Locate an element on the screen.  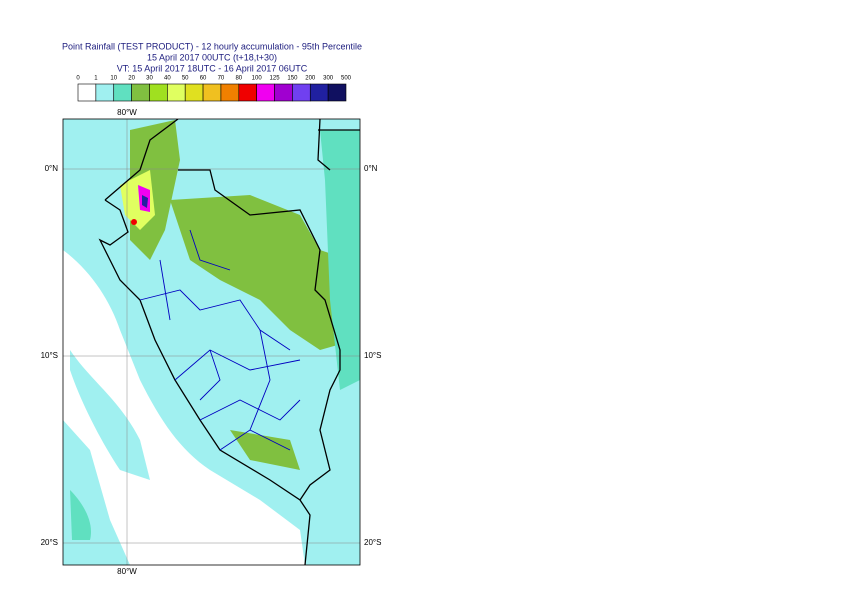
base-time: 15 April 2017 00UTC (t+18,t+30) is located at coordinates (212, 57).